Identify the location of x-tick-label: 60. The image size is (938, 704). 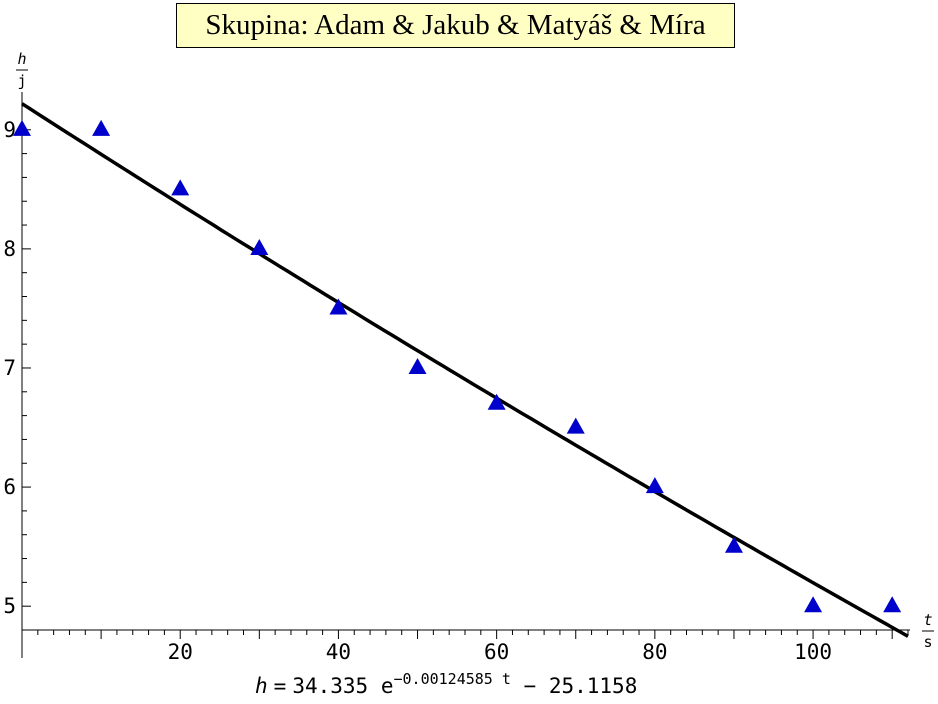
(496, 652).